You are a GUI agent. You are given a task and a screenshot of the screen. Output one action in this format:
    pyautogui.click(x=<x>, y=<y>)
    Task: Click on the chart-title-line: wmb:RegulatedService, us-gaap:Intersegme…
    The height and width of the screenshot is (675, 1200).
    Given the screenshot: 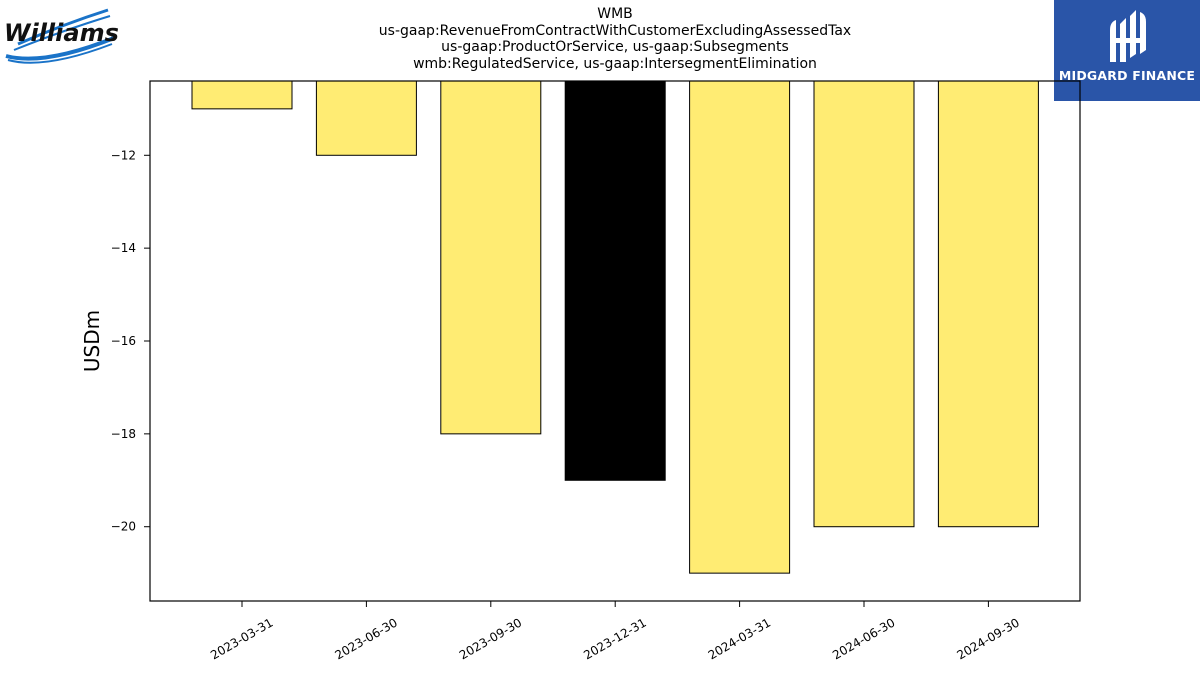 What is the action you would take?
    pyautogui.click(x=615, y=63)
    